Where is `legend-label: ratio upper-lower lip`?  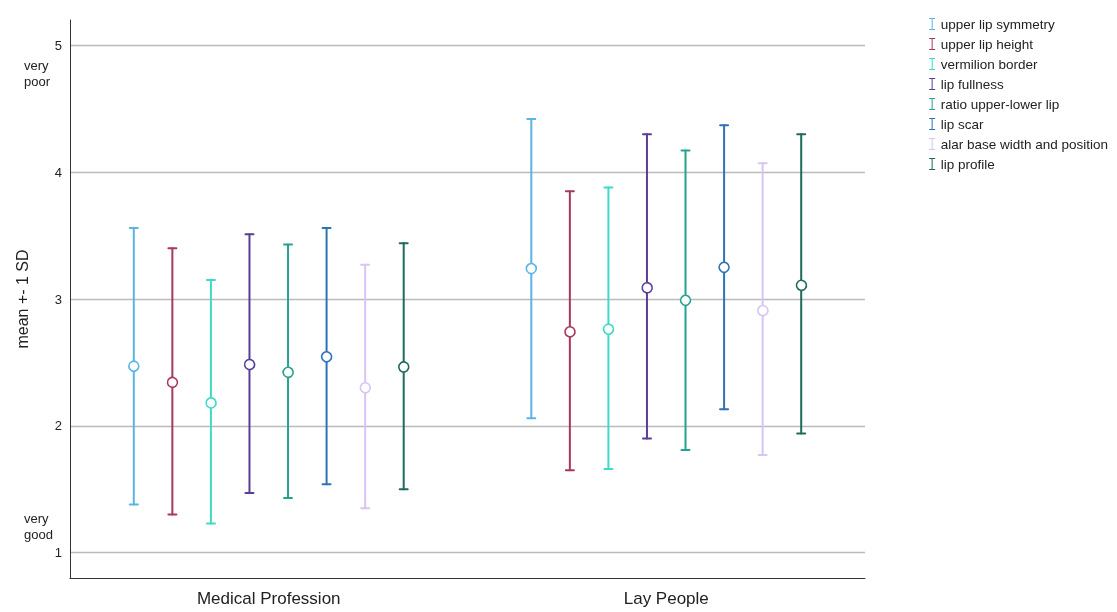 legend-label: ratio upper-lower lip is located at coordinates (1000, 104).